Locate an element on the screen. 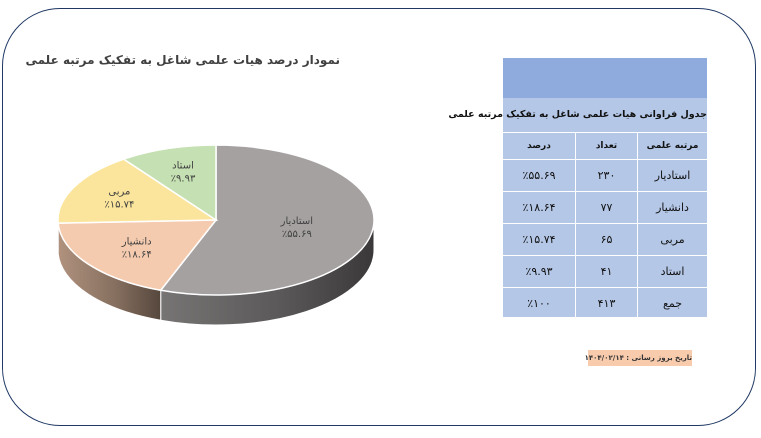 The image size is (761, 438). cell-count: ۲۳۰ is located at coordinates (606, 175).